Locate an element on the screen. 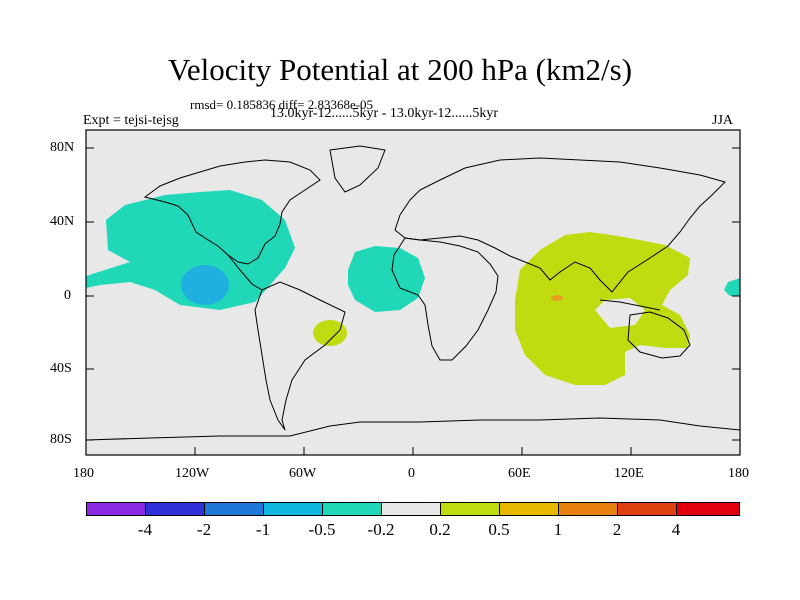  anomaly-region-atlantic is located at coordinates (386, 279).